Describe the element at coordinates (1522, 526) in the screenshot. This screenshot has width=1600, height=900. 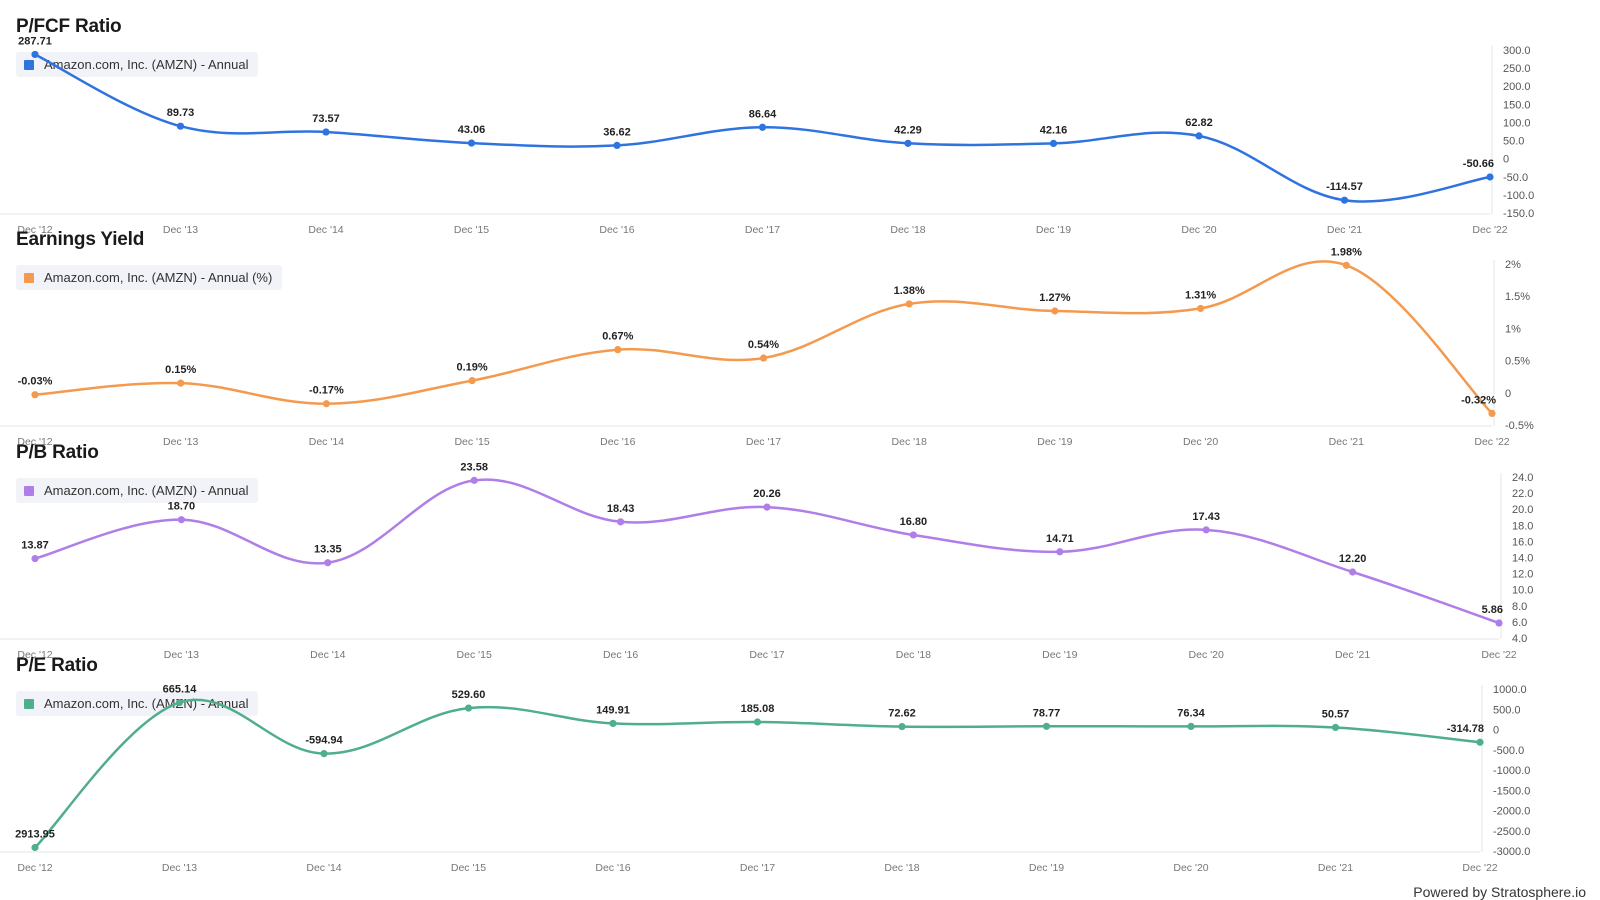
I see `y-tick-label: 18.0` at that location.